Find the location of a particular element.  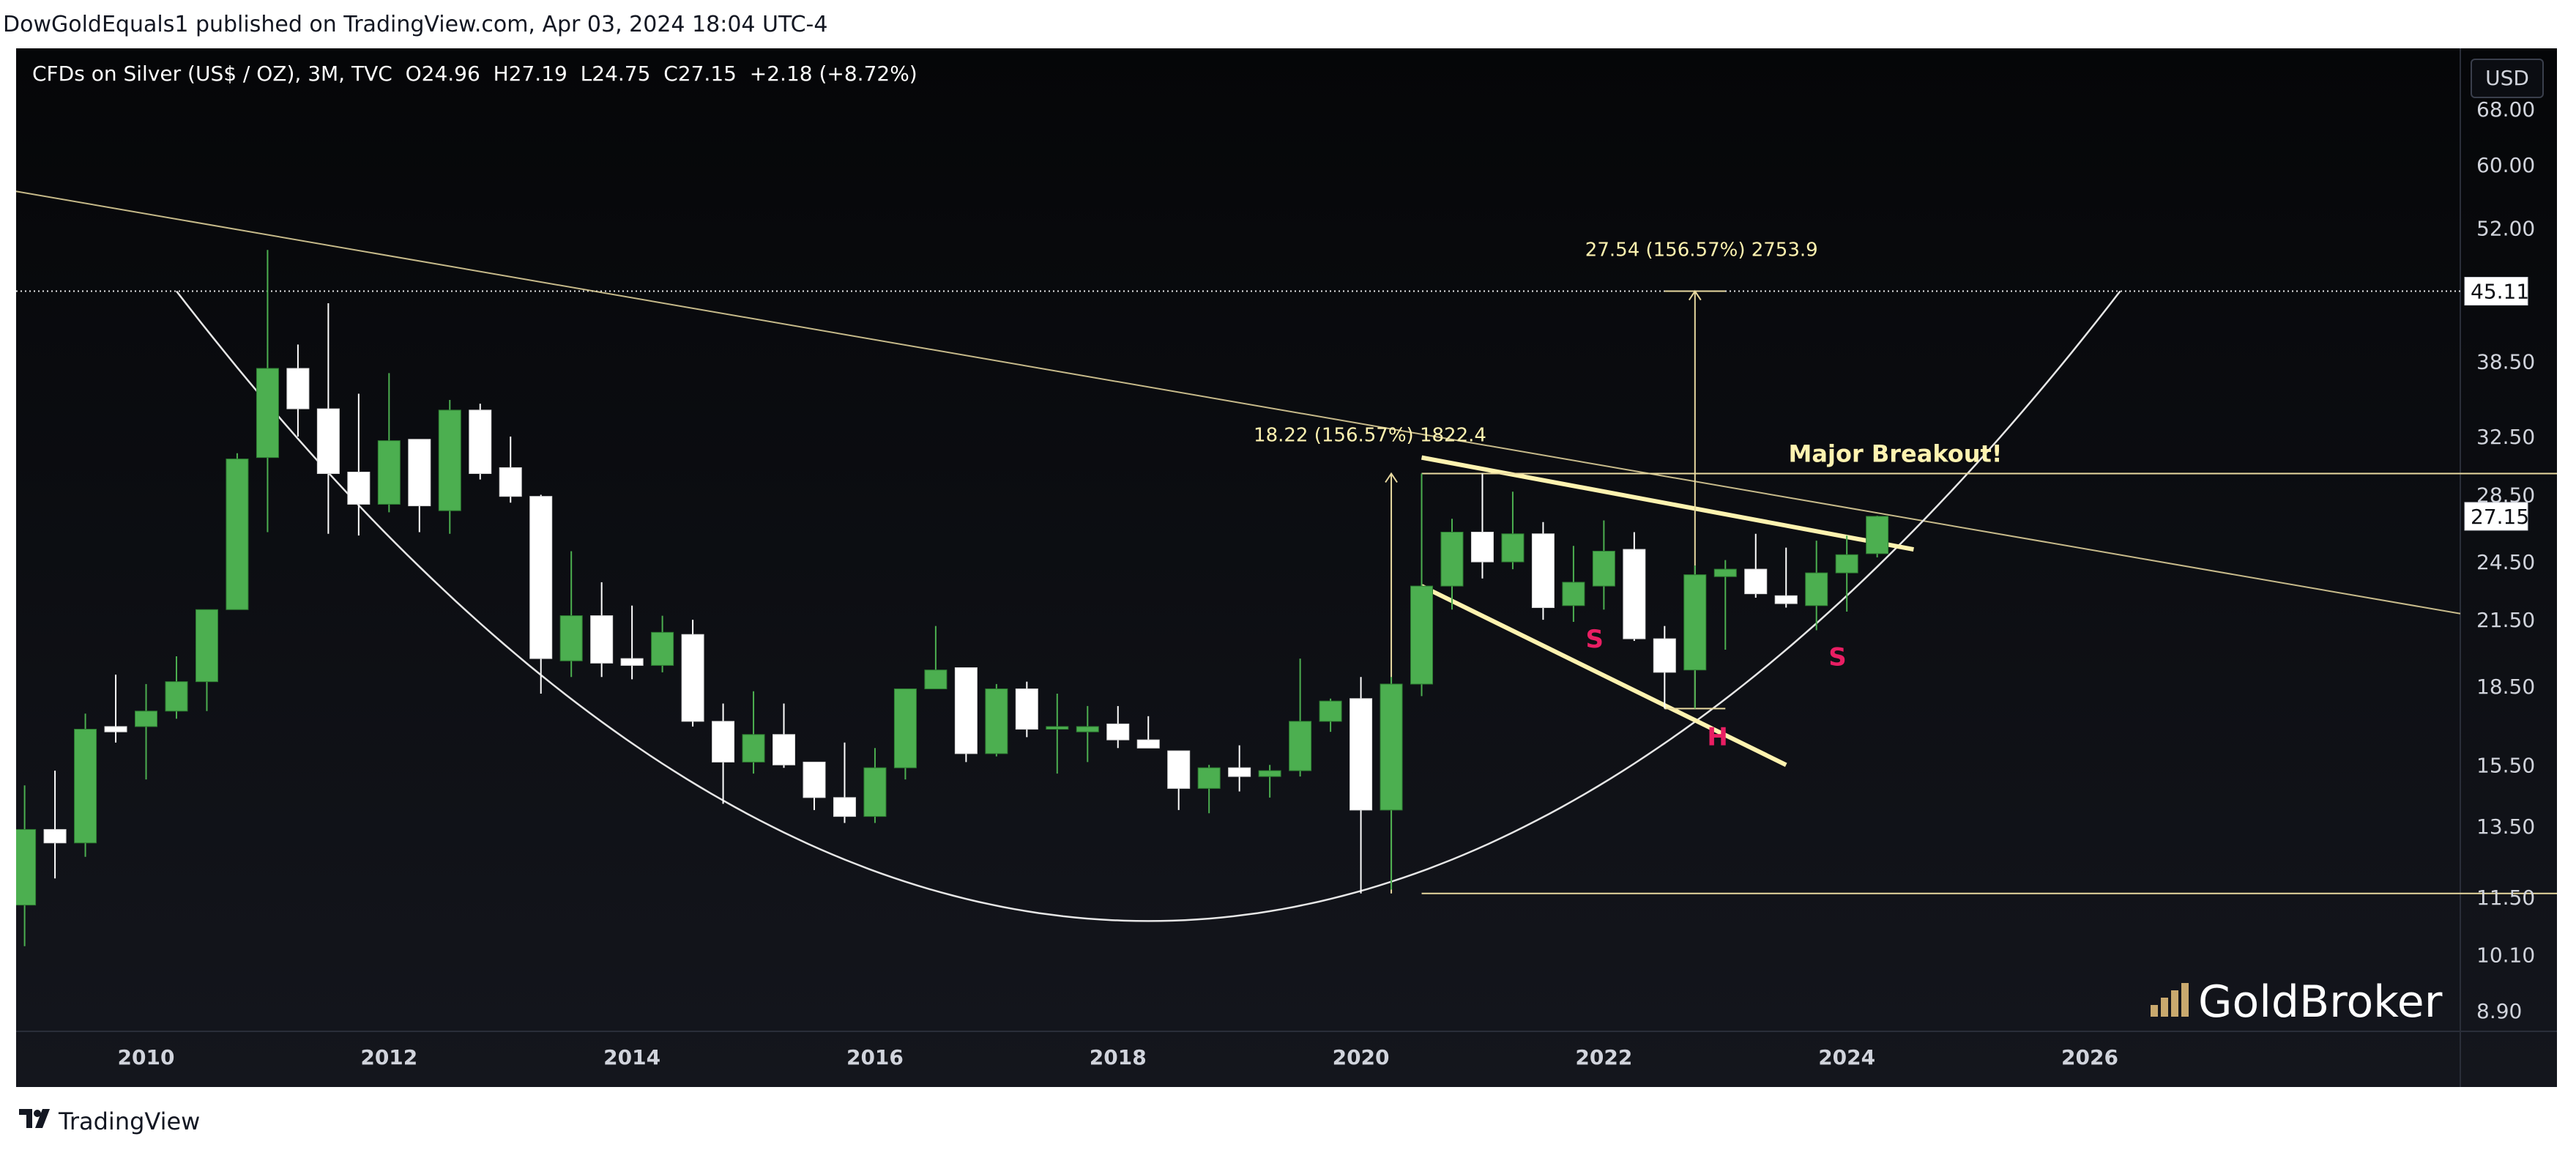

y-tick-label: 15.50 is located at coordinates (2505, 765).